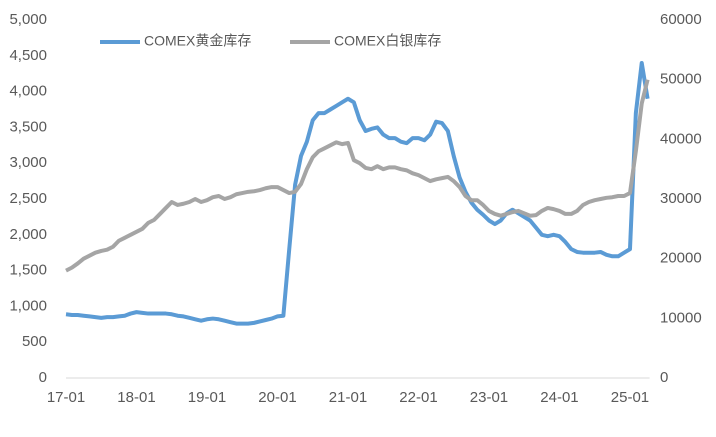 This screenshot has height=437, width=716. Describe the element at coordinates (28, 305) in the screenshot. I see `y-tick-label: 1,000` at that location.